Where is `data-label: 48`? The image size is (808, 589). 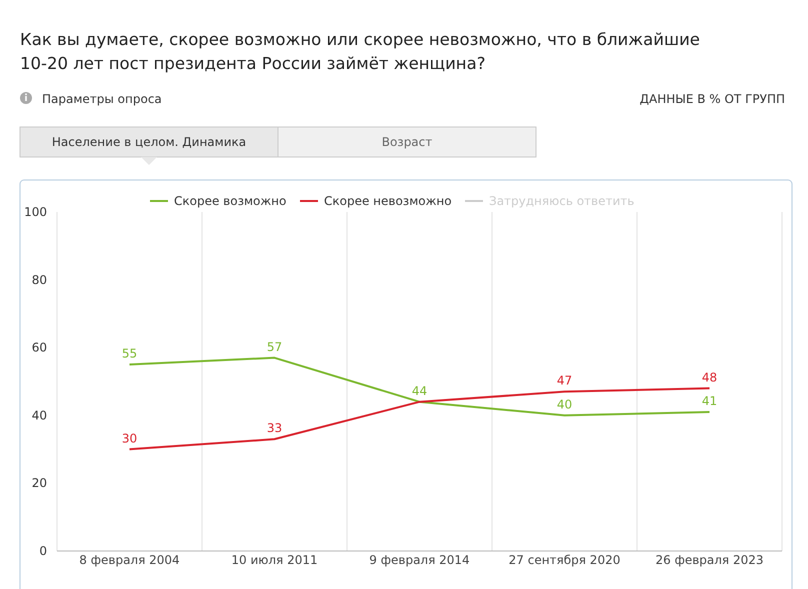 data-label: 48 is located at coordinates (710, 377).